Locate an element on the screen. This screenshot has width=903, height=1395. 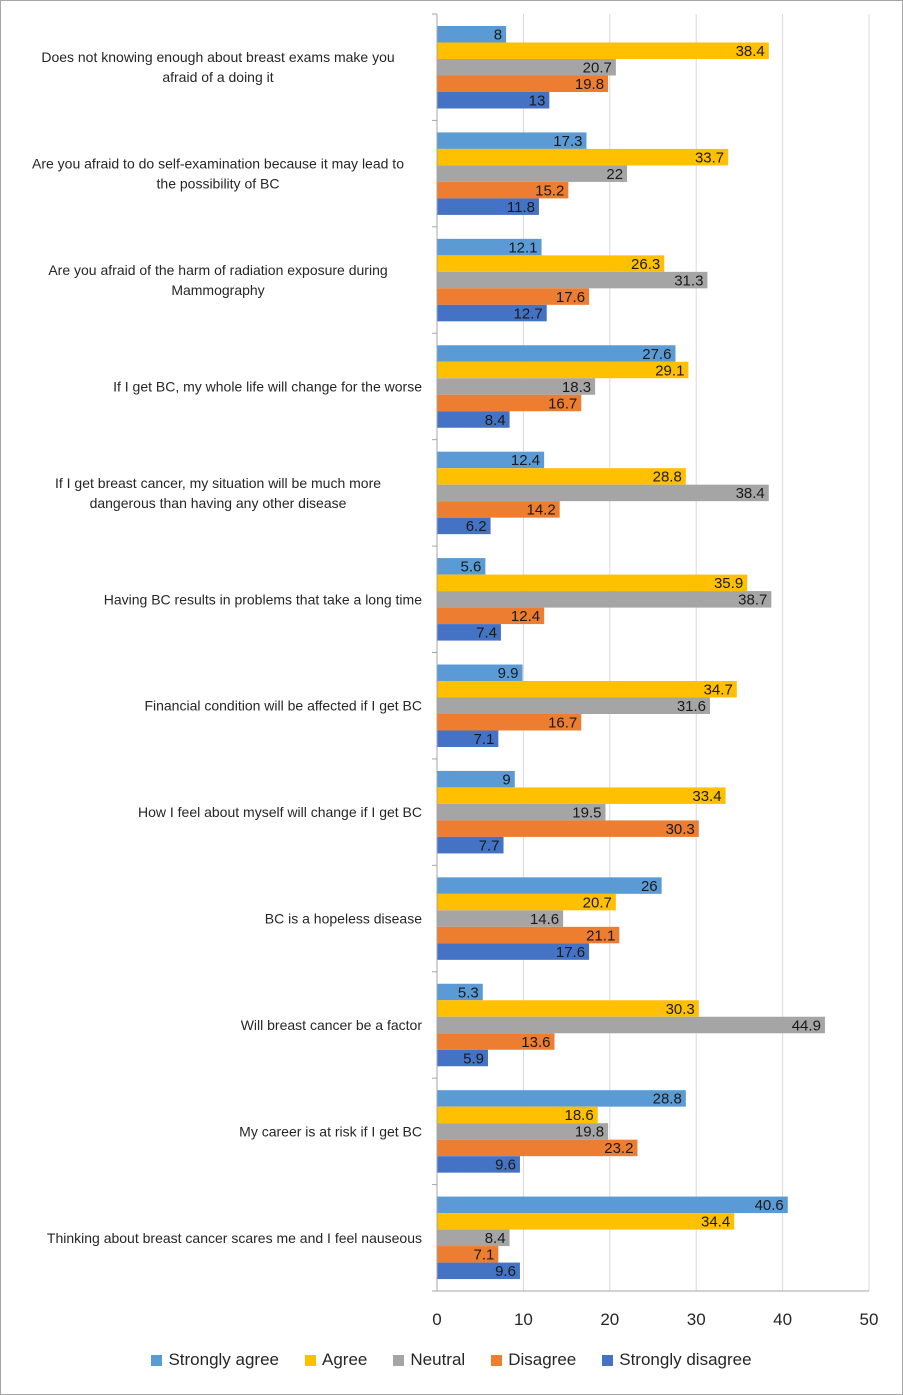
data-label: 28.8 is located at coordinates (667, 477).